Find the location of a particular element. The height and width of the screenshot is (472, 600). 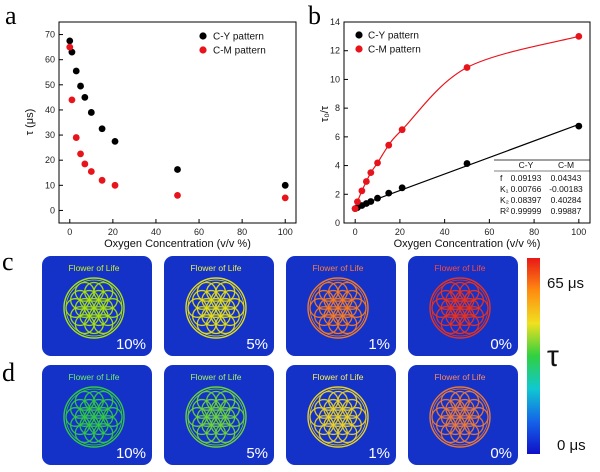

chart-a-legend-label-cy: C-Y pattern is located at coordinates (238, 37).